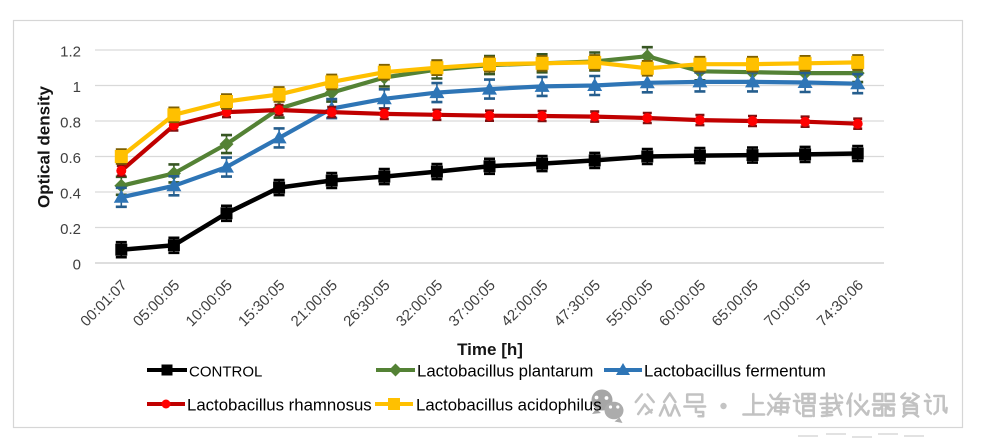 The height and width of the screenshot is (448, 984). I want to click on svg-text: Optical density, so click(44, 147).